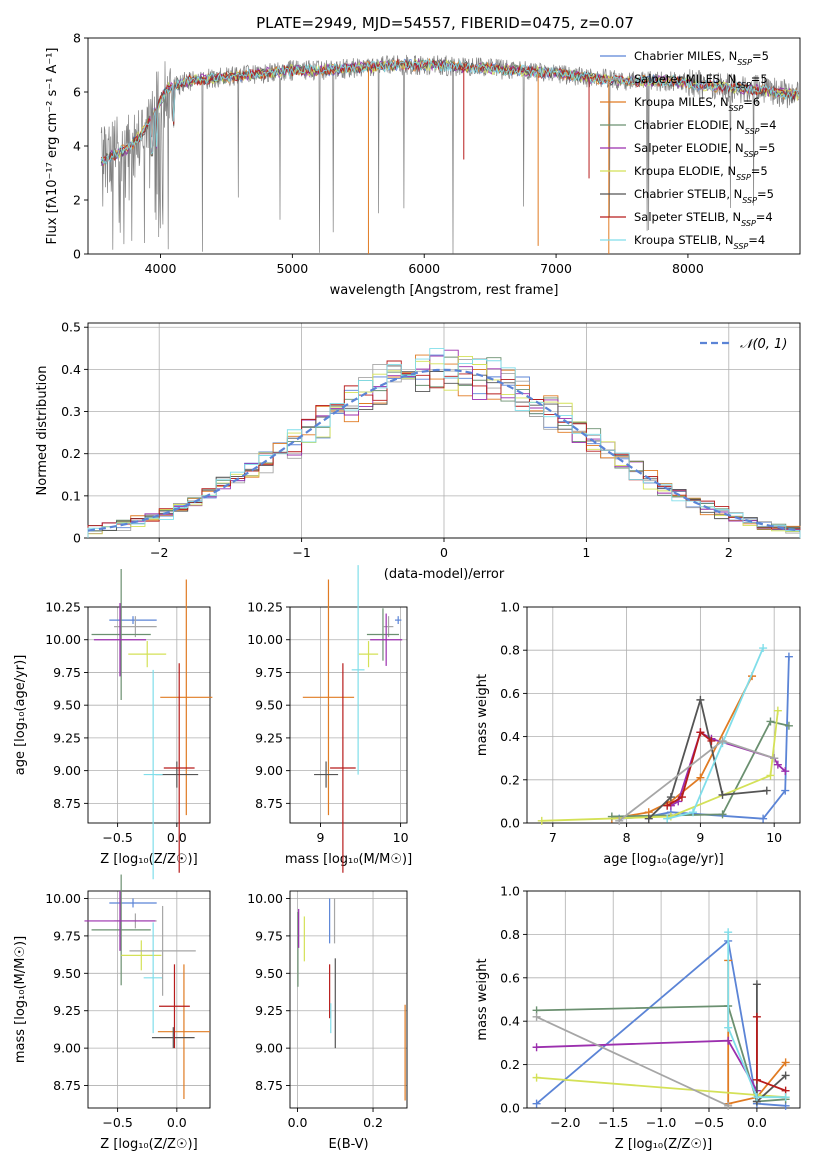  I want to click on y-tick-label: 10.25, so click(63, 607).